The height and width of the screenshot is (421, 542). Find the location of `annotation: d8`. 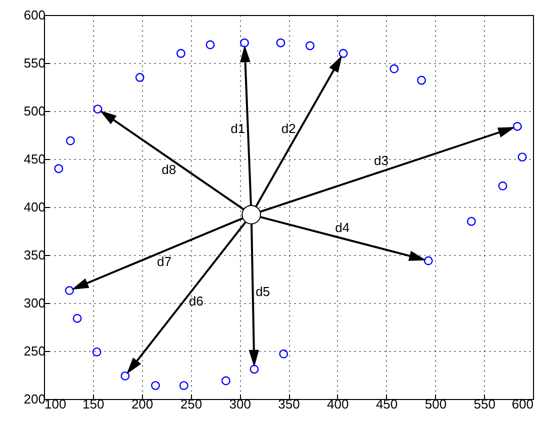

annotation: d8 is located at coordinates (169, 170).